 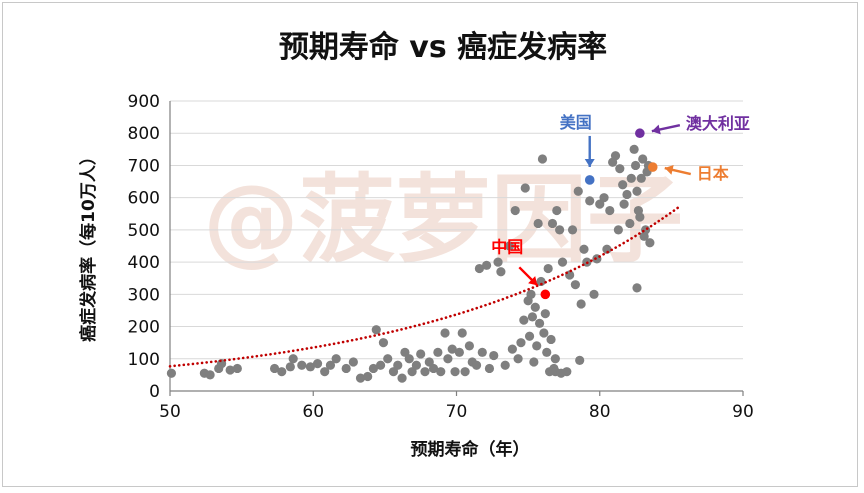 What do you see at coordinates (443, 47) in the screenshot?
I see `chart-title: 预期寿命 vs 癌症发病率` at bounding box center [443, 47].